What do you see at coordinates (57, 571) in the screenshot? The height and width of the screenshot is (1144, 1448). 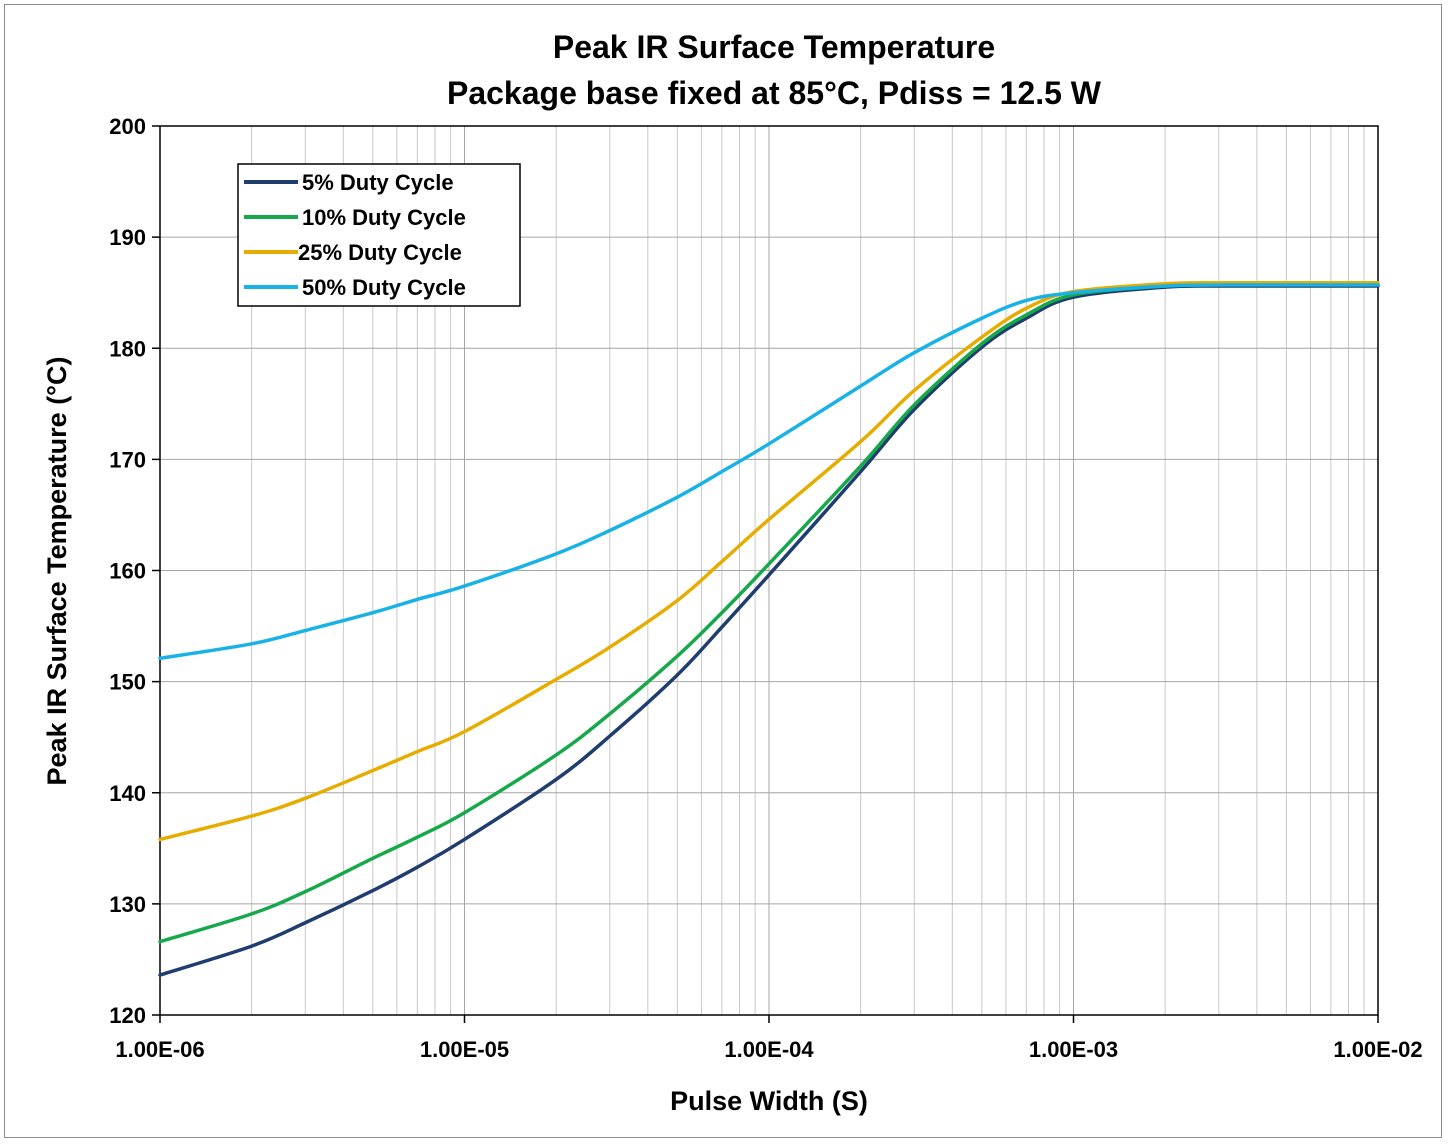 I see `y-axis-label: Peak IR Surface Temperature (°C)` at bounding box center [57, 571].